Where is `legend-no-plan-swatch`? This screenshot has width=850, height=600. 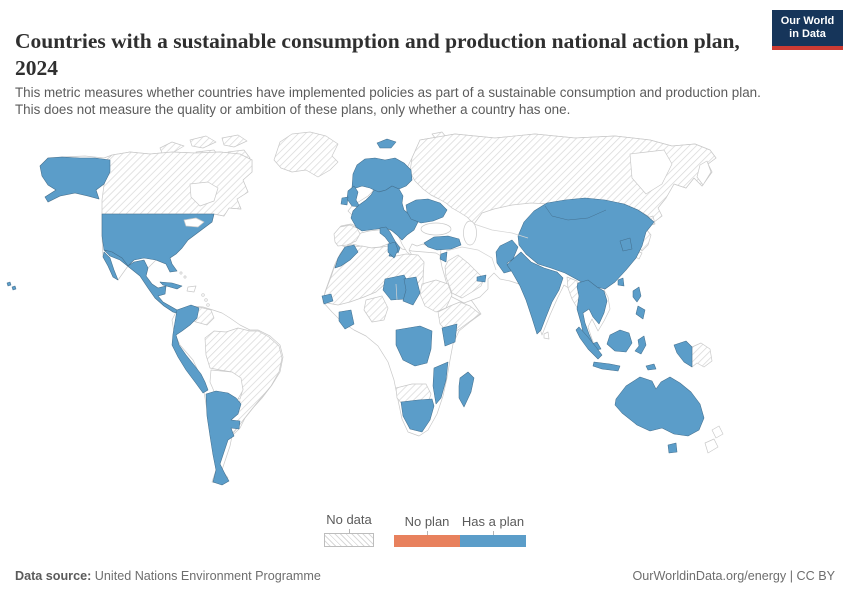
legend-no-plan-swatch is located at coordinates (427, 541).